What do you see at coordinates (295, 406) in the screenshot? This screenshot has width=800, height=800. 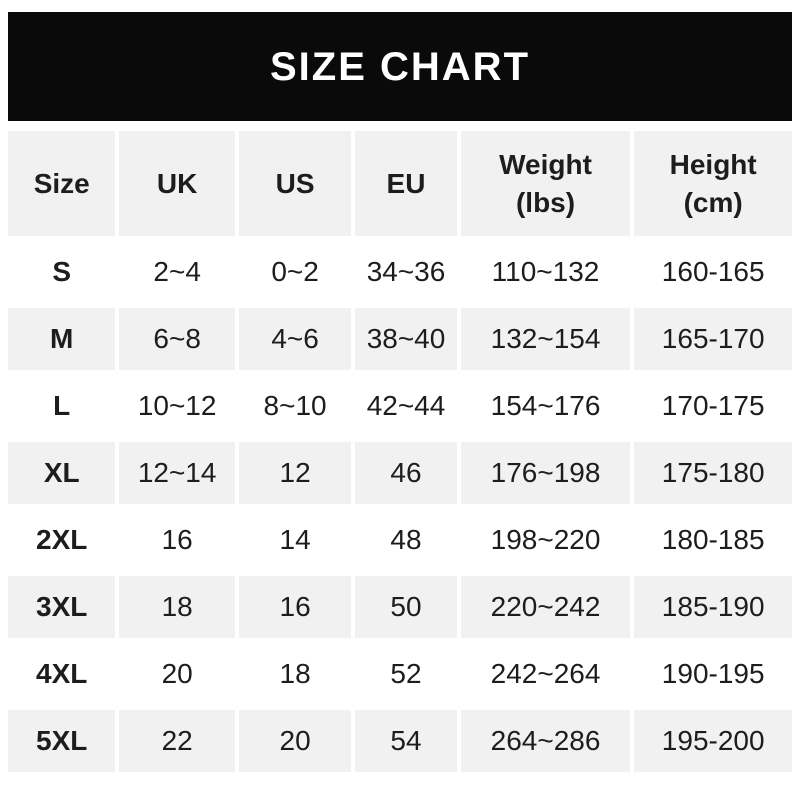 I see `cell-l-us: 8~10` at bounding box center [295, 406].